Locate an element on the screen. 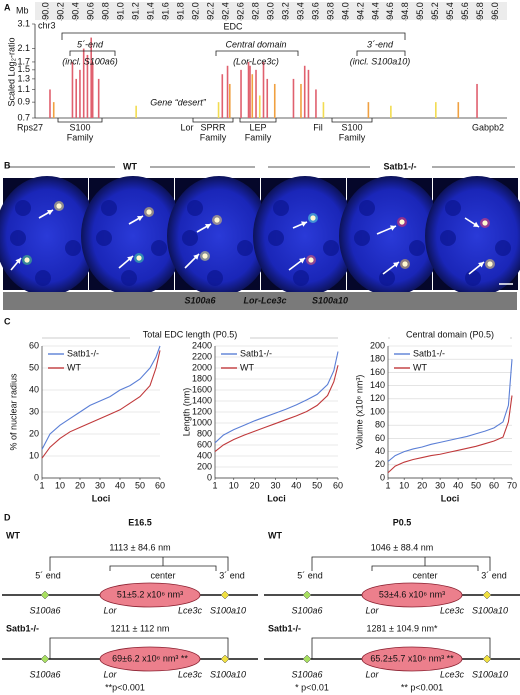 This screenshot has width=520, height=695. x-tick-label: 91.0 is located at coordinates (121, 11).